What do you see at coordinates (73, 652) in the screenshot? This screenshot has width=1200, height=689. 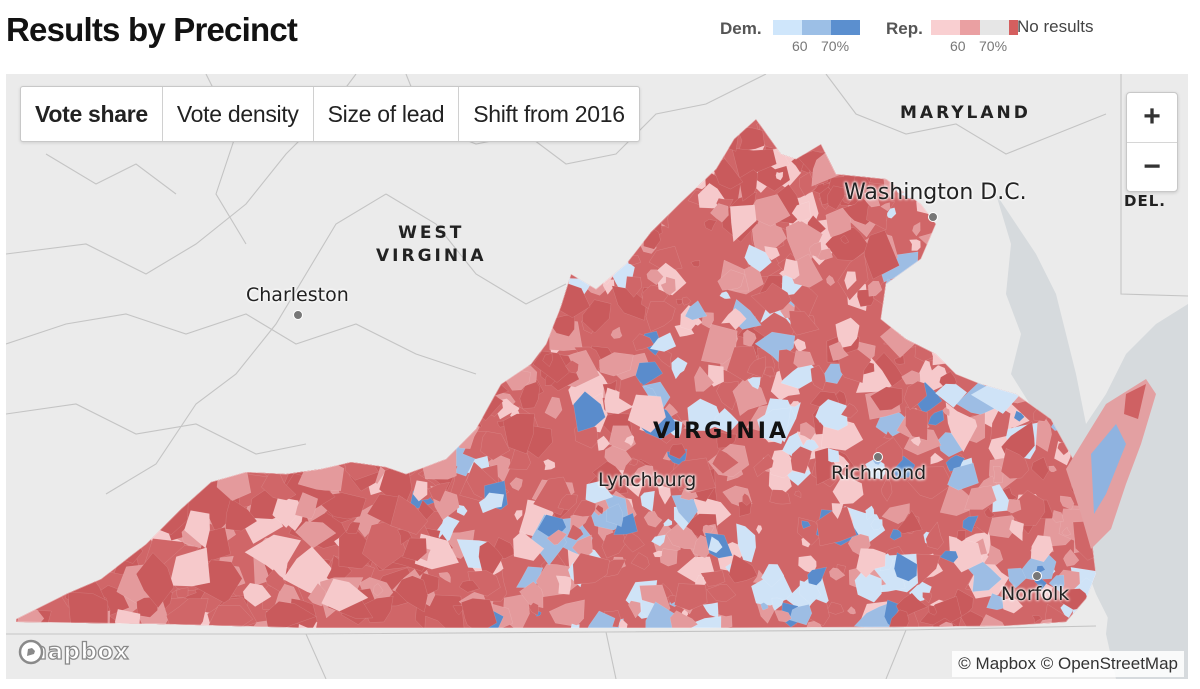 I see `mapbox-logo: mapbox` at bounding box center [73, 652].